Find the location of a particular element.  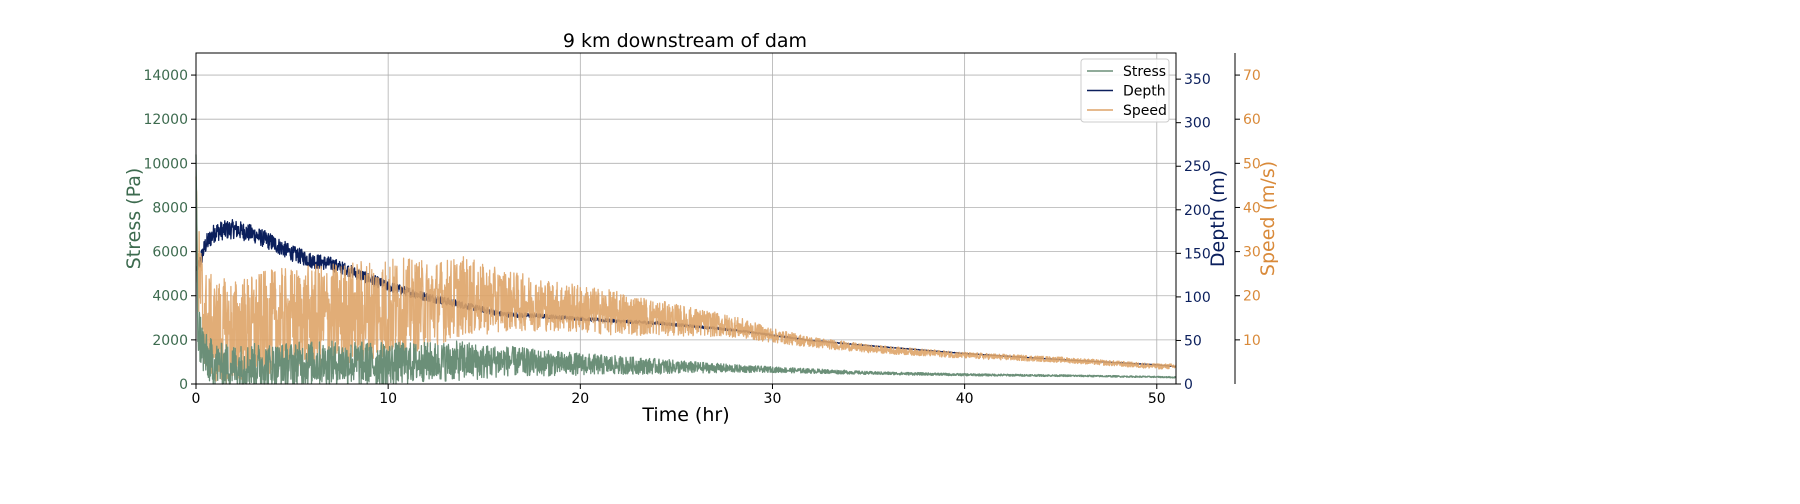

speed-tick-label: 70 is located at coordinates (1252, 76).